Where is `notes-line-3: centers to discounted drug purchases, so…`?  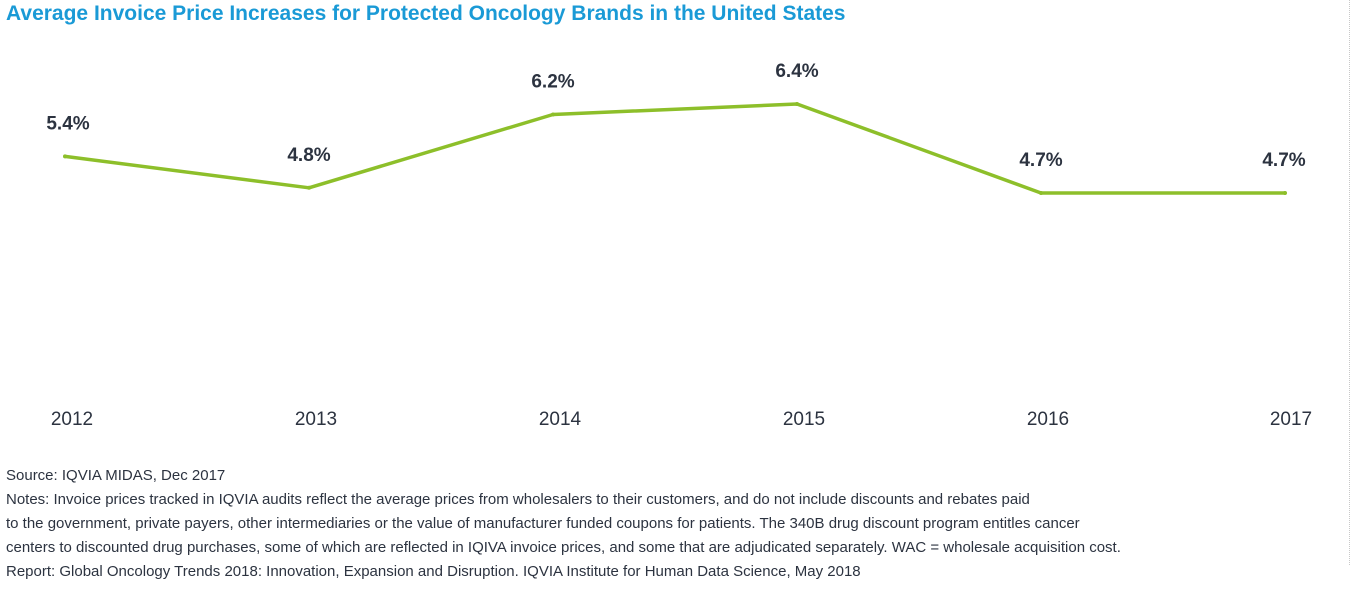 notes-line-3: centers to discounted drug purchases, so… is located at coordinates (563, 547).